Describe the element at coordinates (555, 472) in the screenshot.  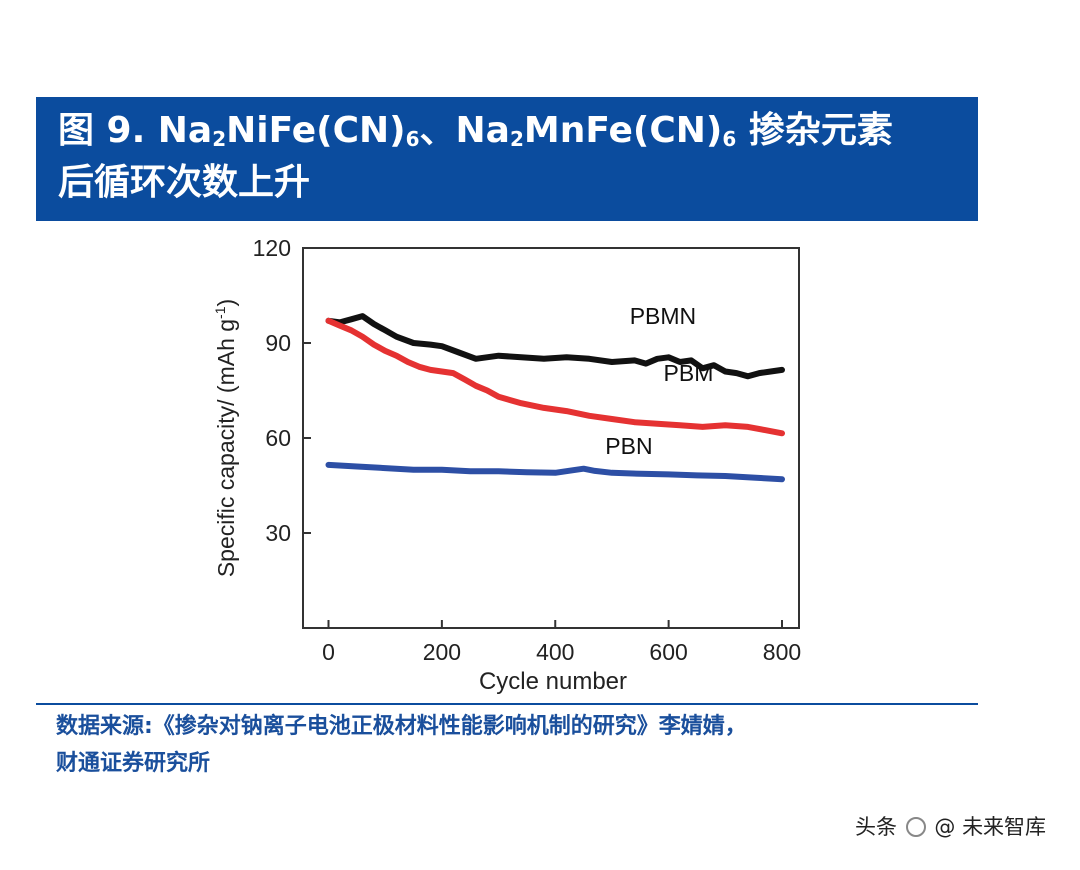
I see `series-line-pbn` at that location.